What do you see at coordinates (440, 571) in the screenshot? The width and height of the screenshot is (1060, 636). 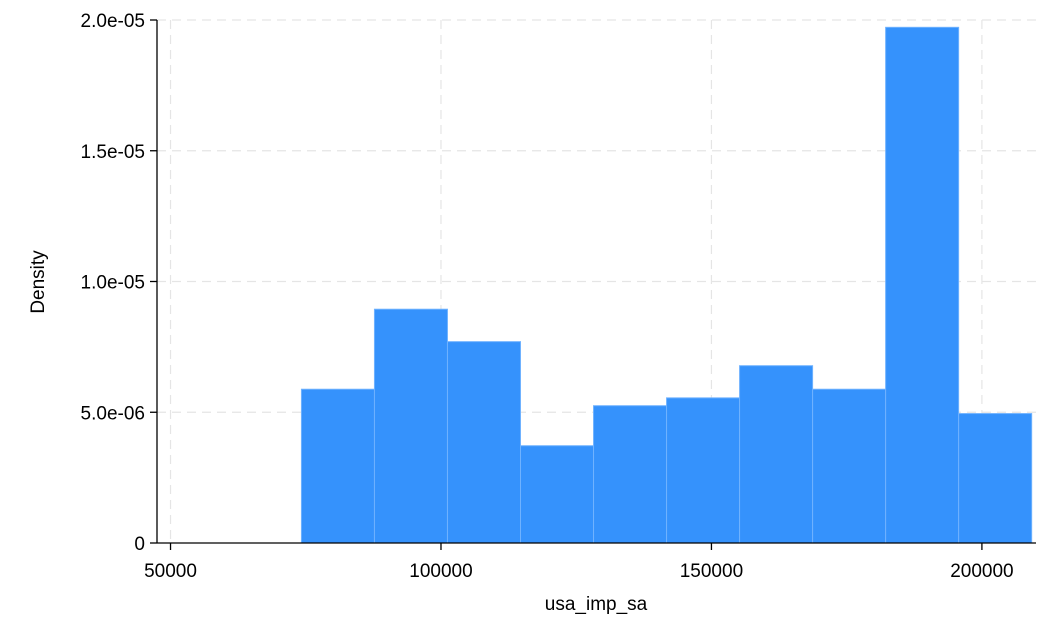 I see `x-tick-label-1: 100000` at bounding box center [440, 571].